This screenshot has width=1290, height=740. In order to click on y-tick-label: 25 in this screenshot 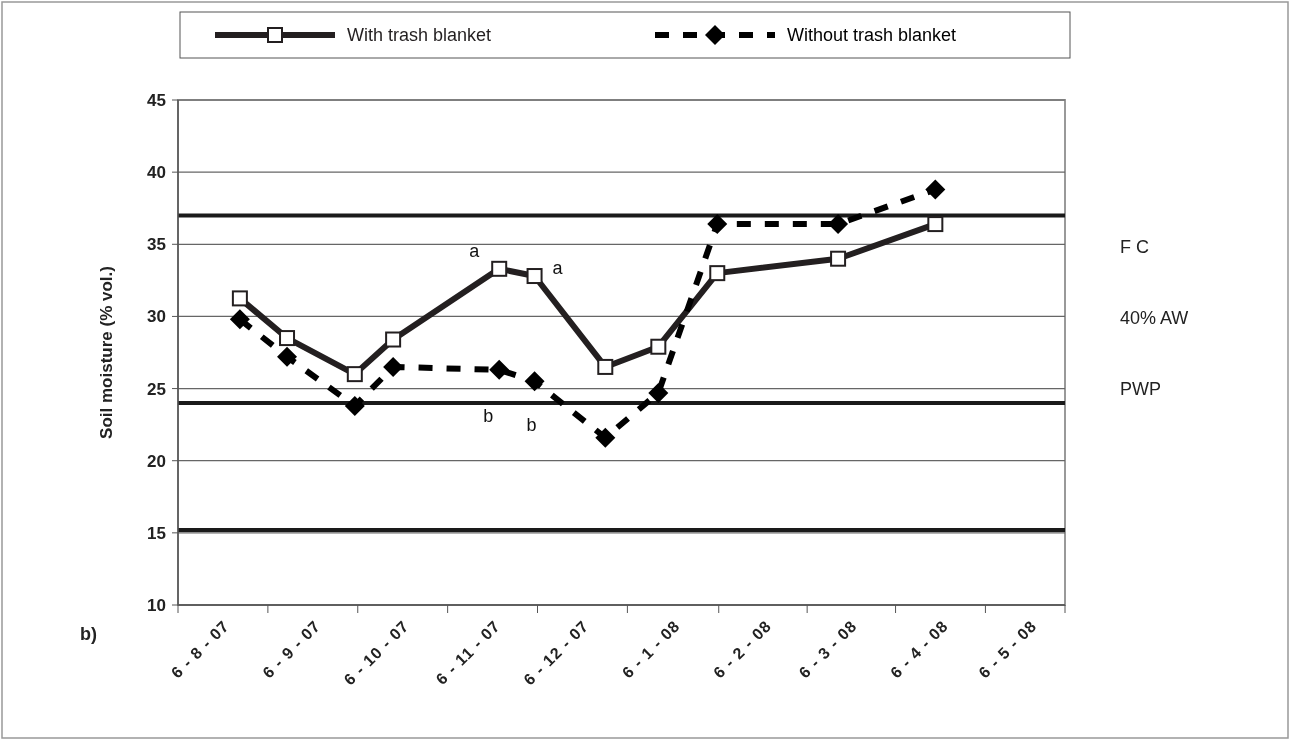, I will do `click(156, 389)`.